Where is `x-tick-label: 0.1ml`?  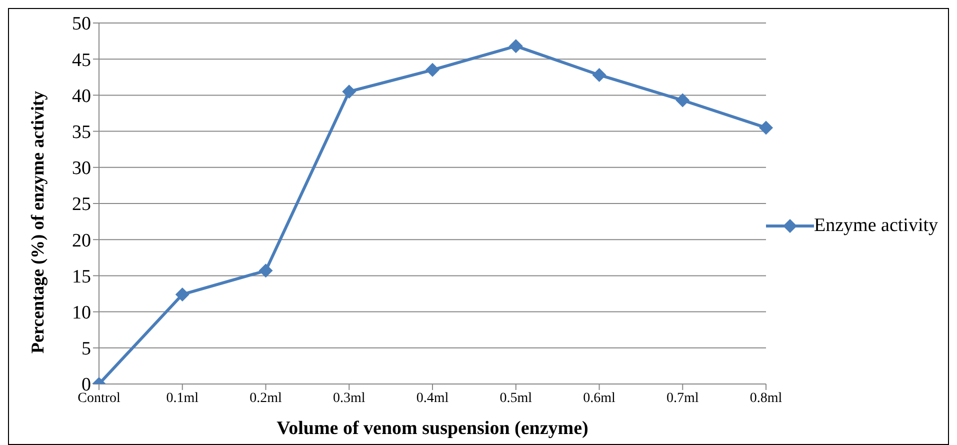
x-tick-label: 0.1ml is located at coordinates (182, 398).